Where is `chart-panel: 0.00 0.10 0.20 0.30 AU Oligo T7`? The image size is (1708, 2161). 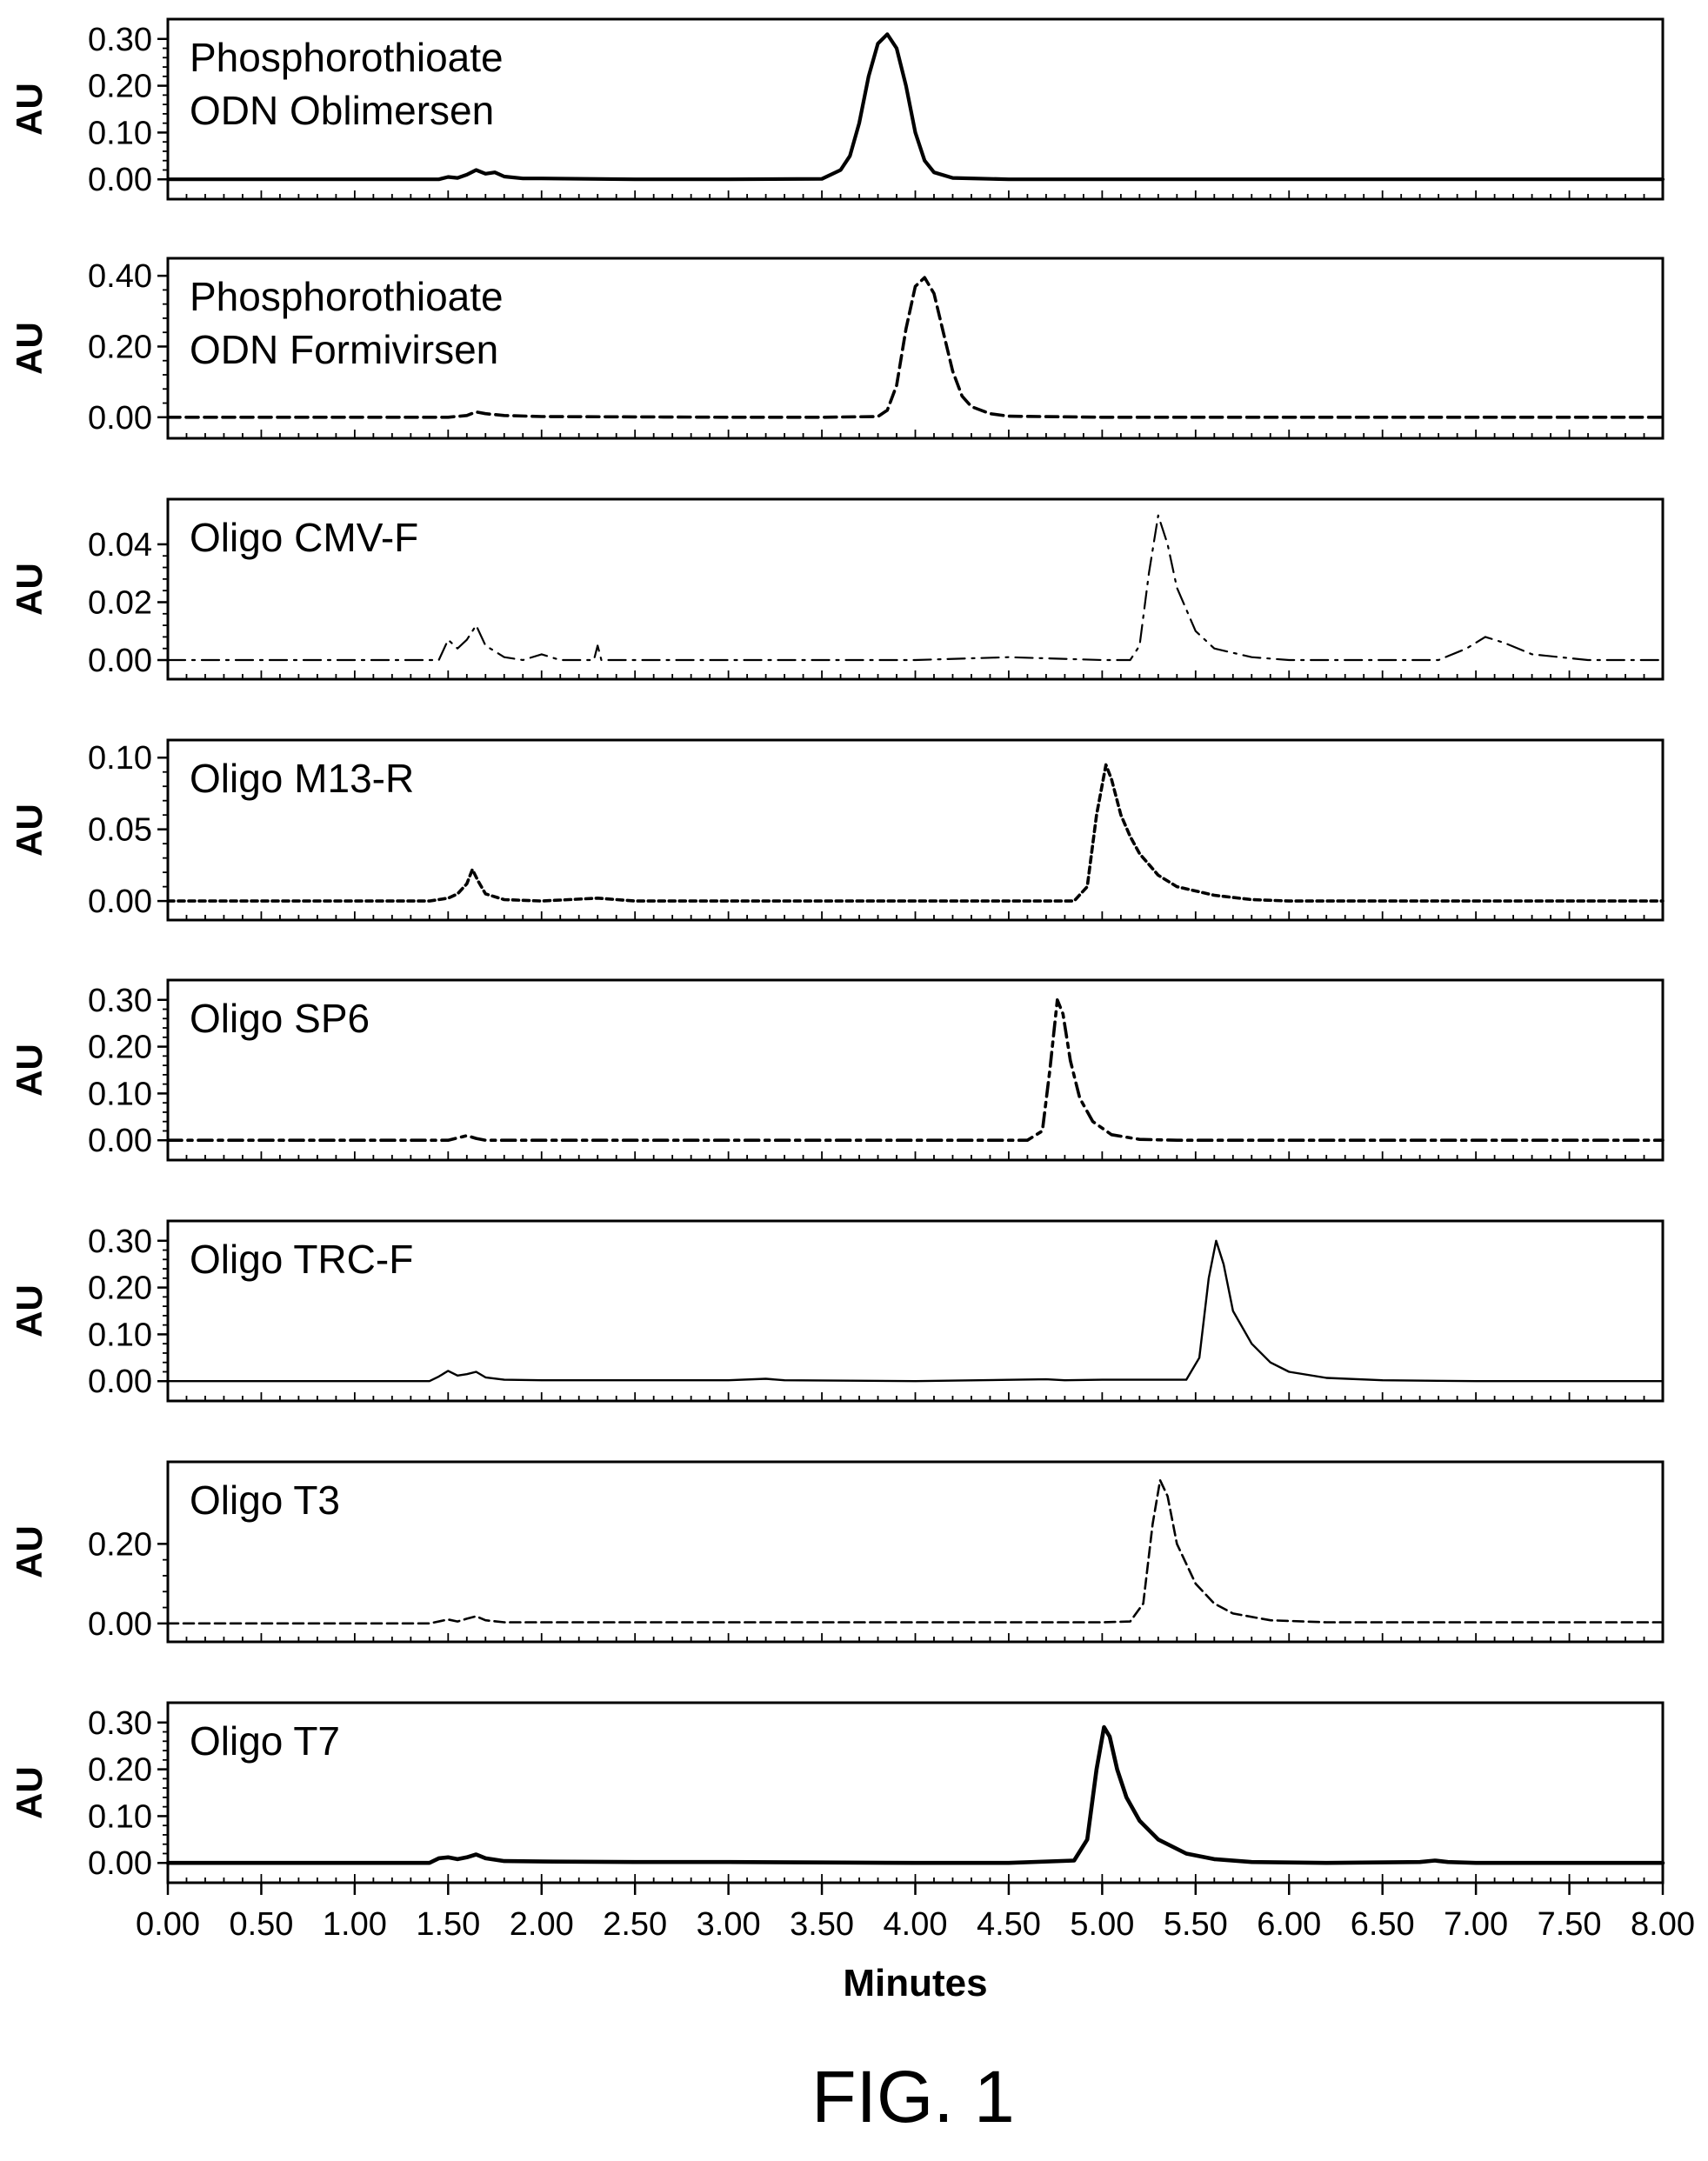 chart-panel: 0.00 0.10 0.20 0.30 AU Oligo T7 is located at coordinates (837, 1792).